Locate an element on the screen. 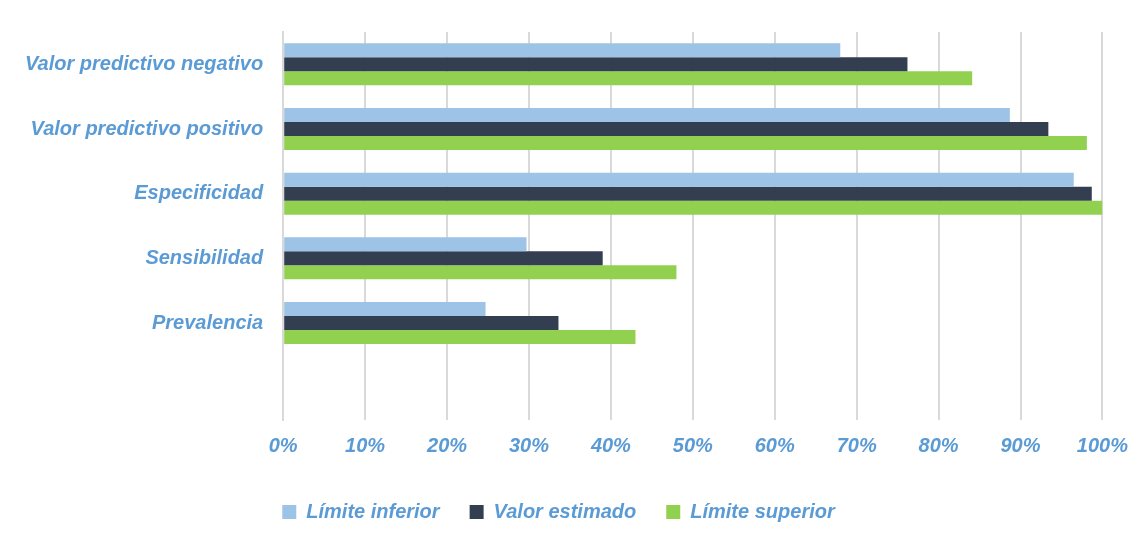 This screenshot has width=1142, height=537. y-tick-label: Prevalencia is located at coordinates (208, 321).